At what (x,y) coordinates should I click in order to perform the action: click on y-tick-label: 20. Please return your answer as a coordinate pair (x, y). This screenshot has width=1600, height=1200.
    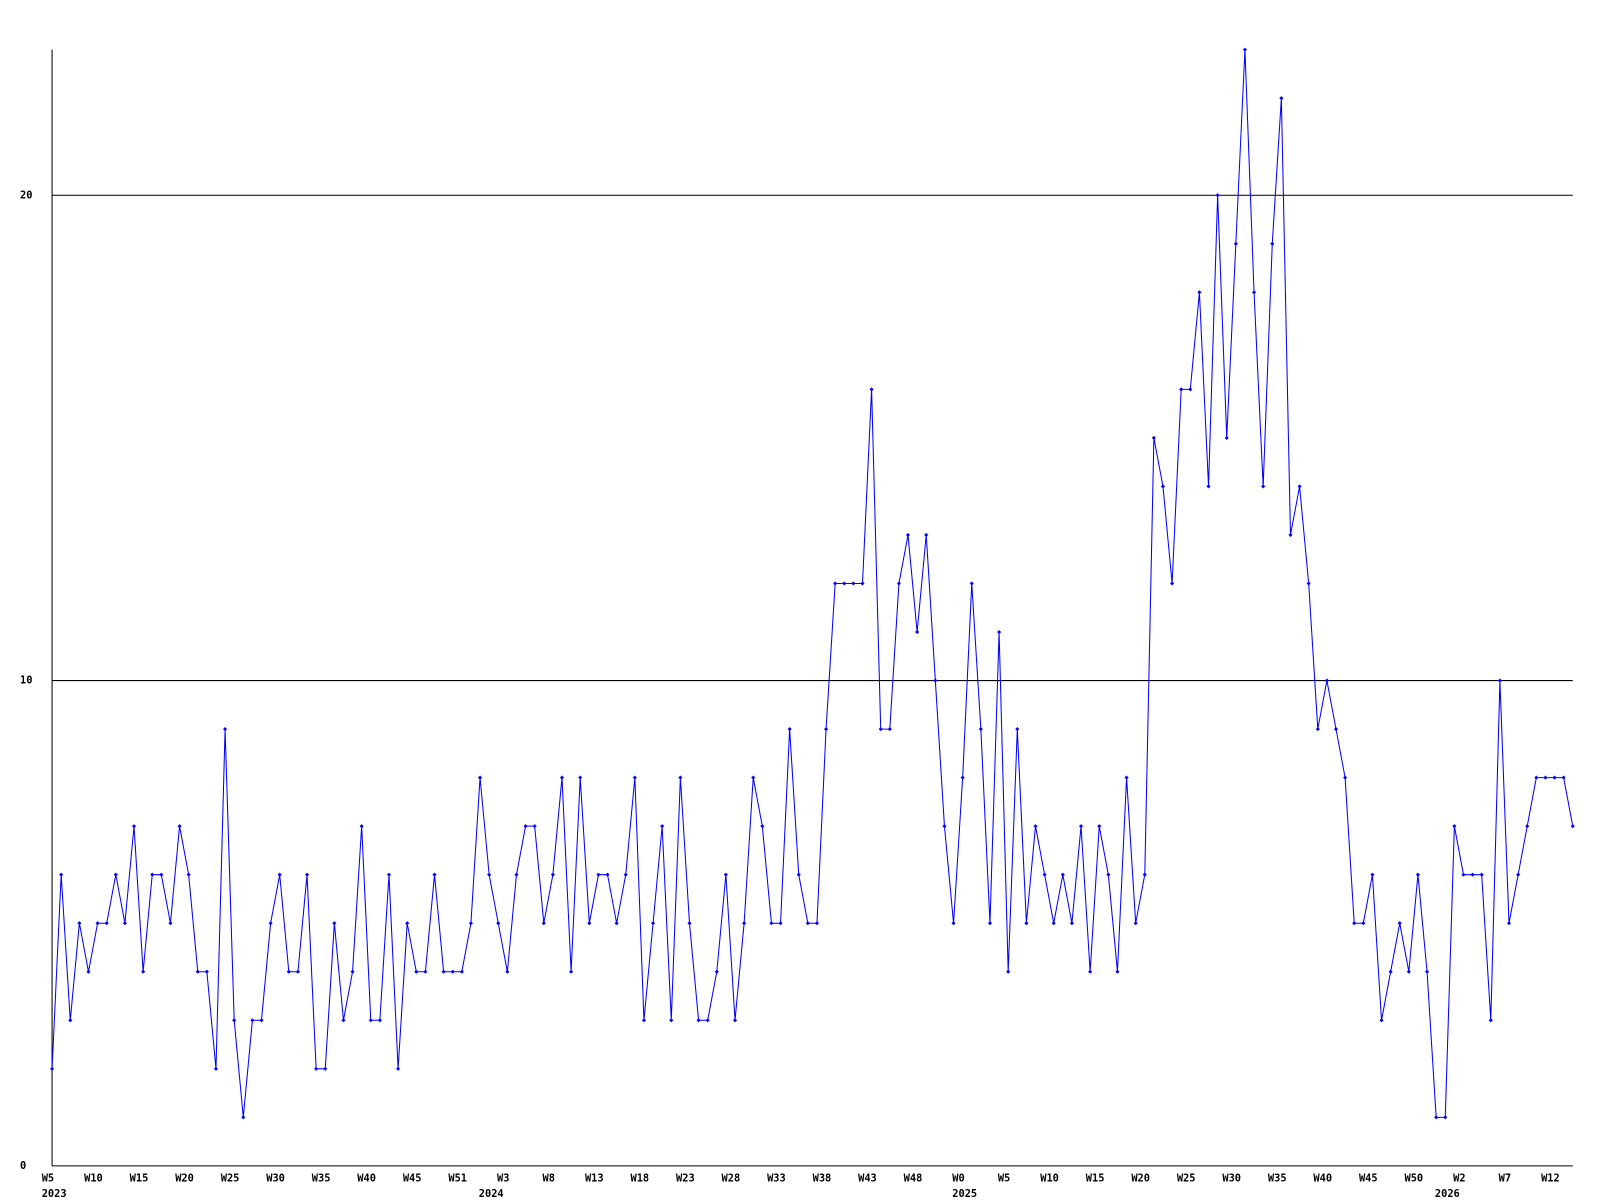
    Looking at the image, I should click on (26, 195).